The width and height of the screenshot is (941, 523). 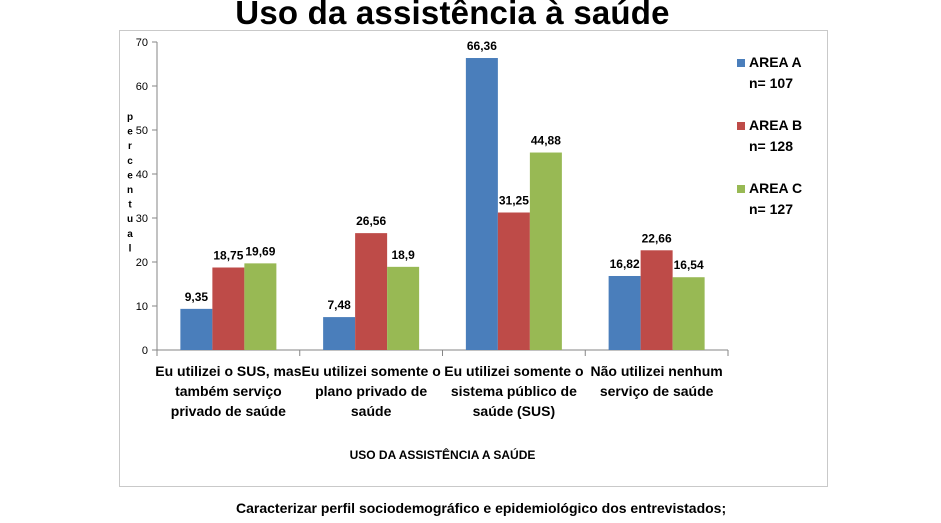 What do you see at coordinates (771, 146) in the screenshot?
I see `legend-sublabel: n= 128` at bounding box center [771, 146].